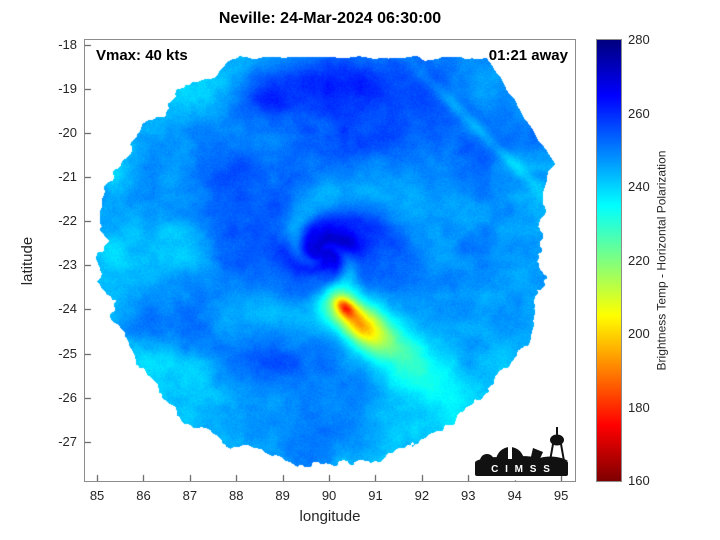 The image size is (720, 540). Describe the element at coordinates (536, 454) in the screenshot. I see `logo-dish-icon` at that location.